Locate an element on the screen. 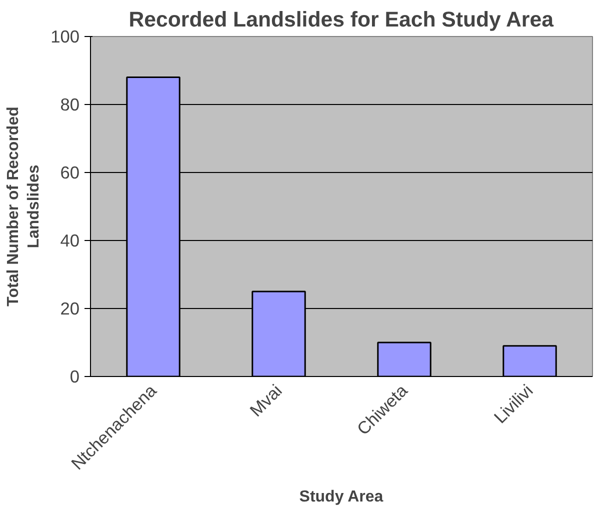 This screenshot has width=608, height=516. x-axis-title: Study Area is located at coordinates (341, 497).